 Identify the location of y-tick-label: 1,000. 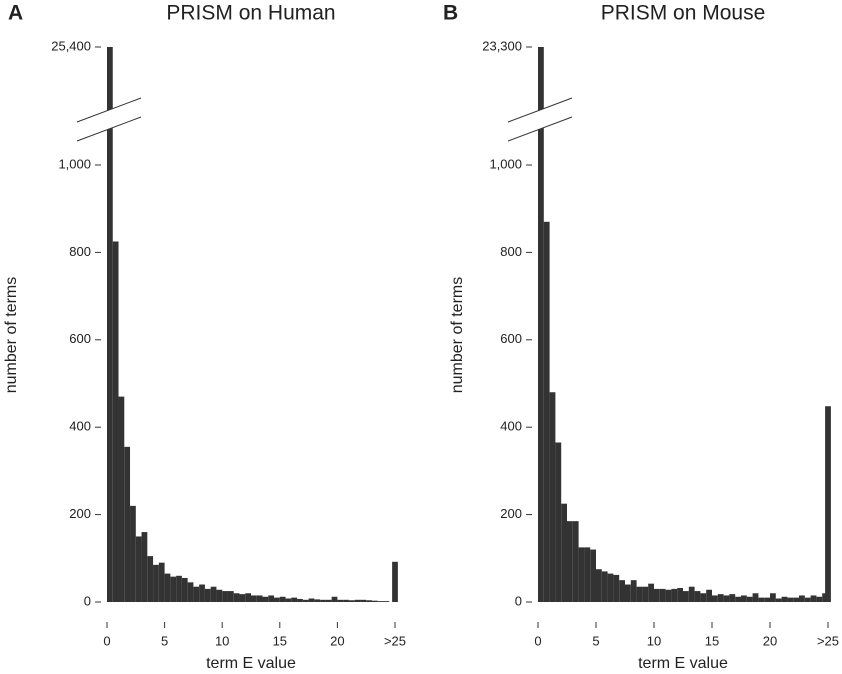
(505, 163).